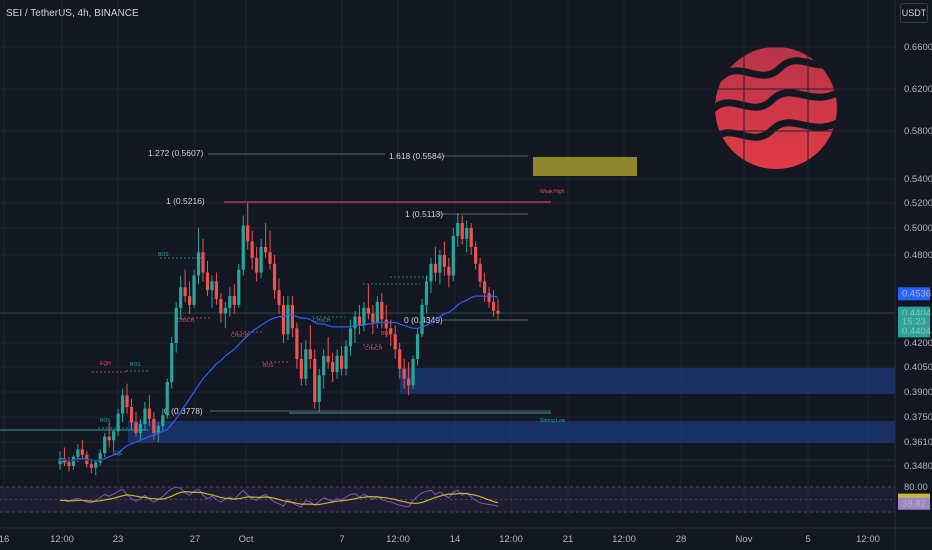 The image size is (932, 550). I want to click on y-tick-label: 0.5000, so click(918, 228).